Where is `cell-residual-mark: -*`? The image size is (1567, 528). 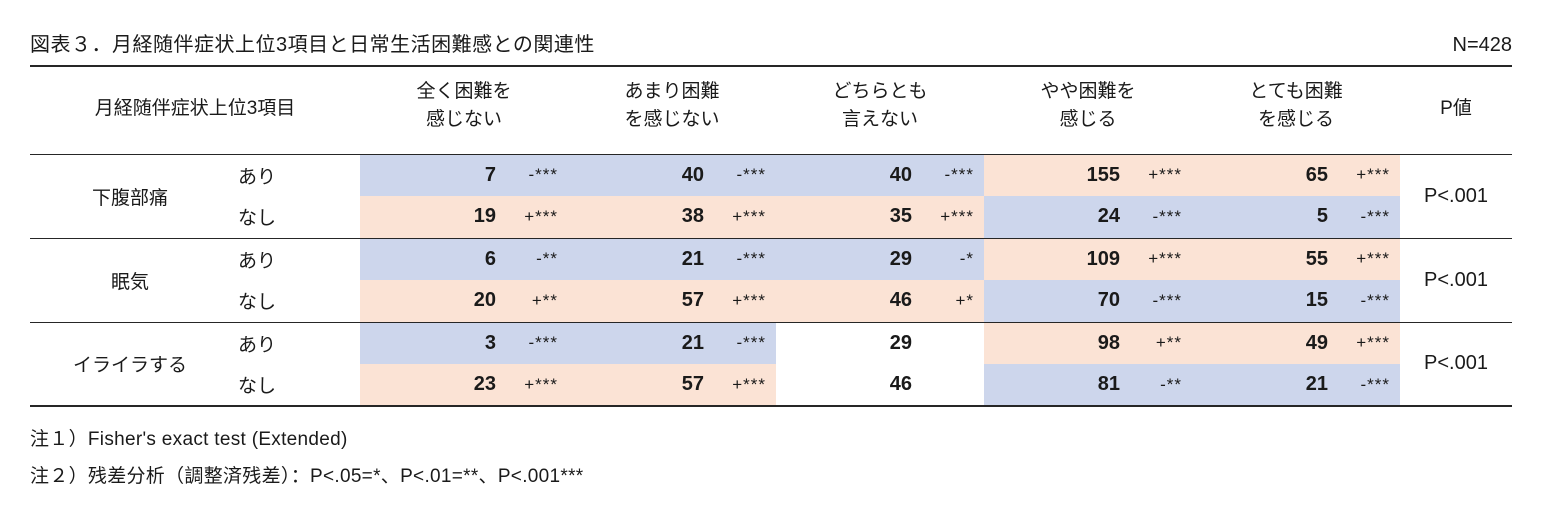 cell-residual-mark: -* is located at coordinates (967, 259).